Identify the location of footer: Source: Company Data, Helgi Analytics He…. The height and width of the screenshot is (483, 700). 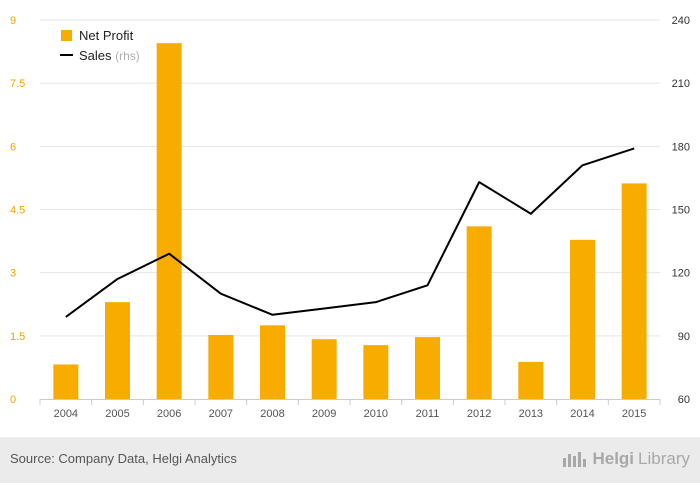
(350, 460).